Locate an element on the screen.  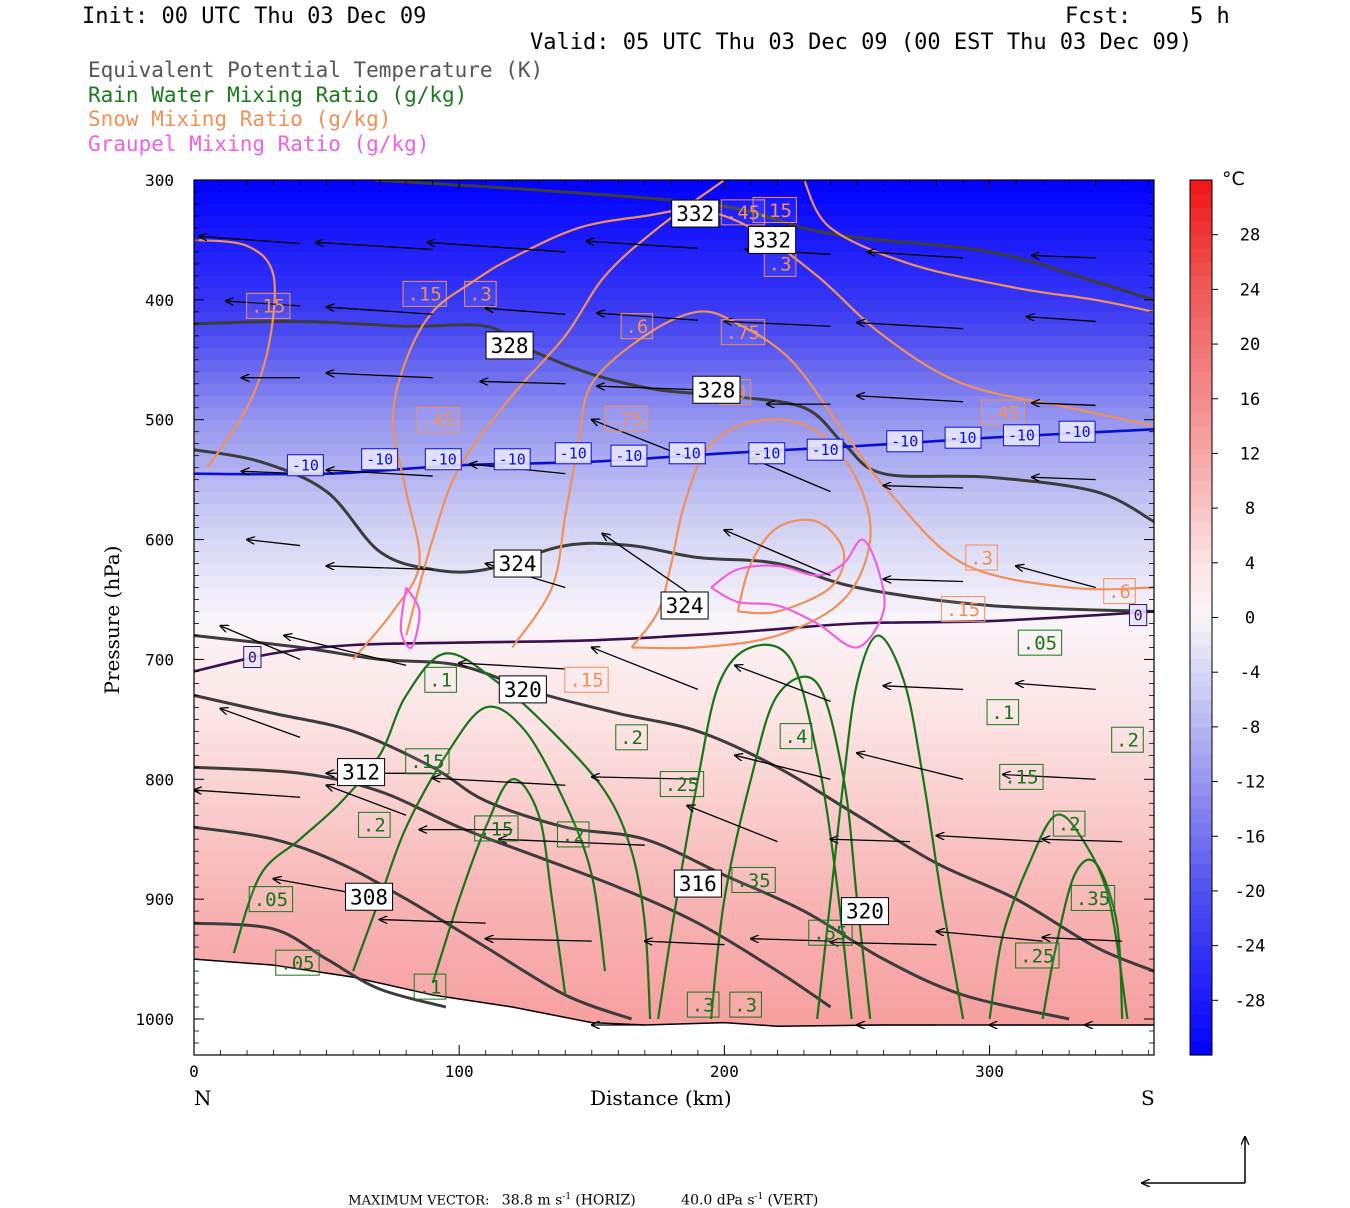
y-tick-label: 900 is located at coordinates (159, 899).